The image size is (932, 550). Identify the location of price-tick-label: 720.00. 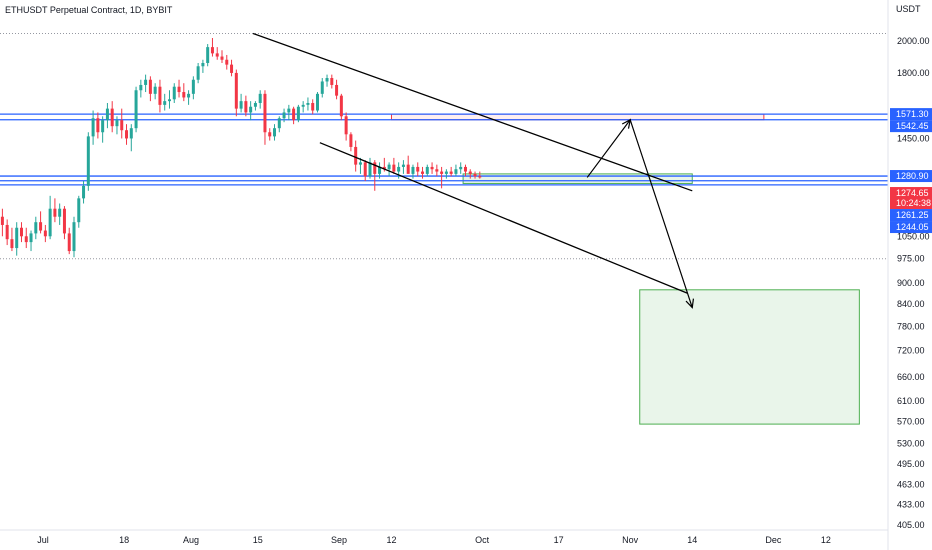
(911, 351).